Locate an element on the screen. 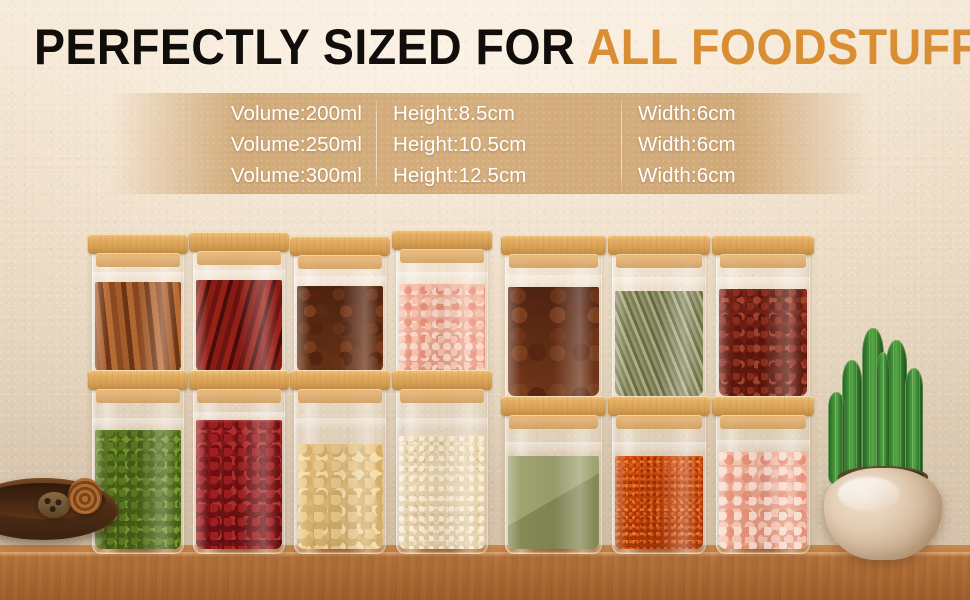  spec-table-band is located at coordinates (490, 143).